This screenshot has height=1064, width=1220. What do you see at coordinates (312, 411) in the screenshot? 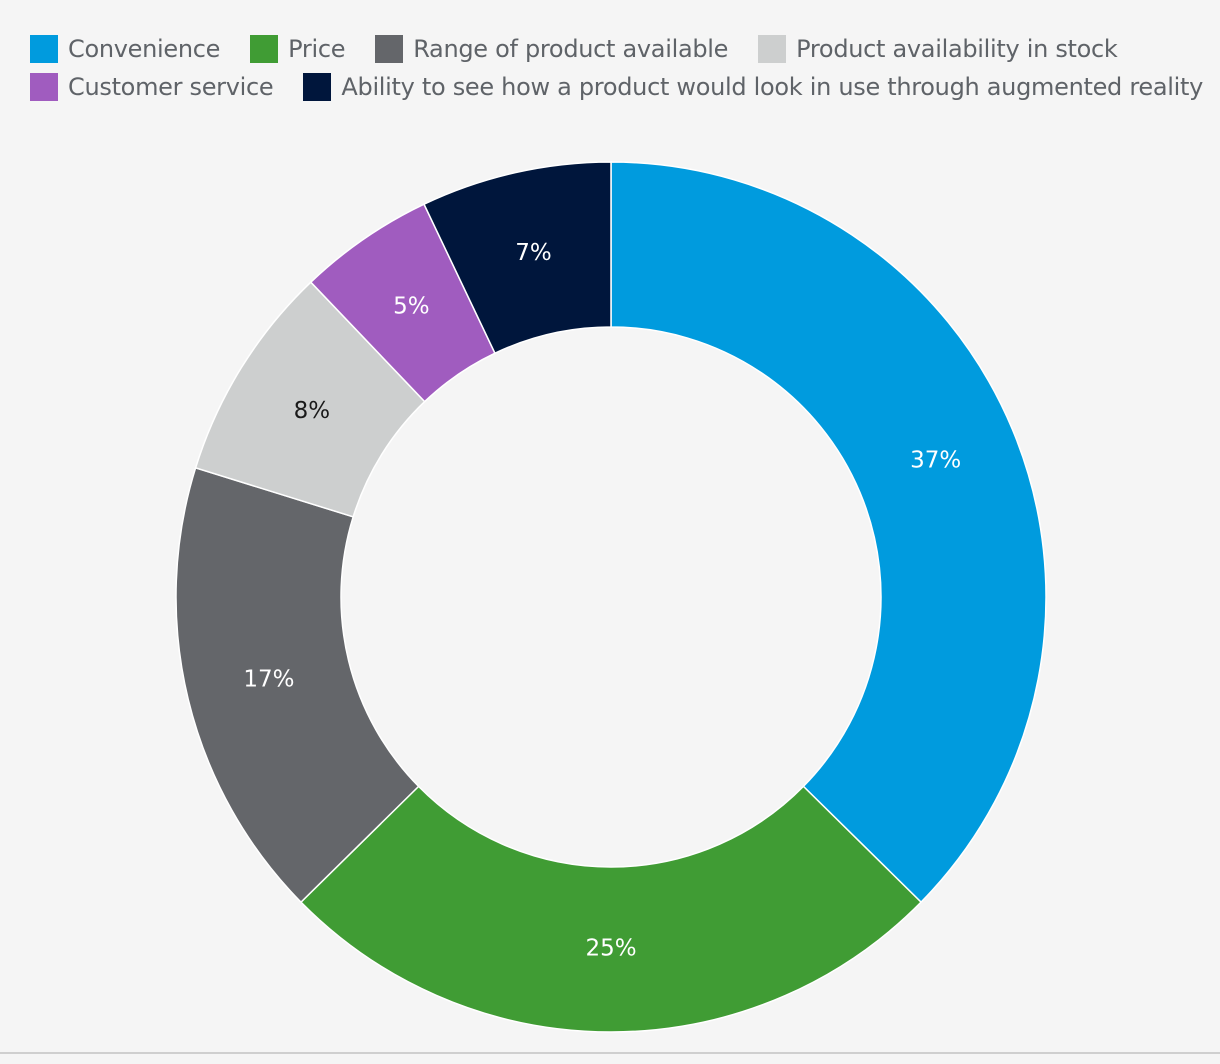
I see `data-label-product-availability-in-stock: 8%` at bounding box center [312, 411].